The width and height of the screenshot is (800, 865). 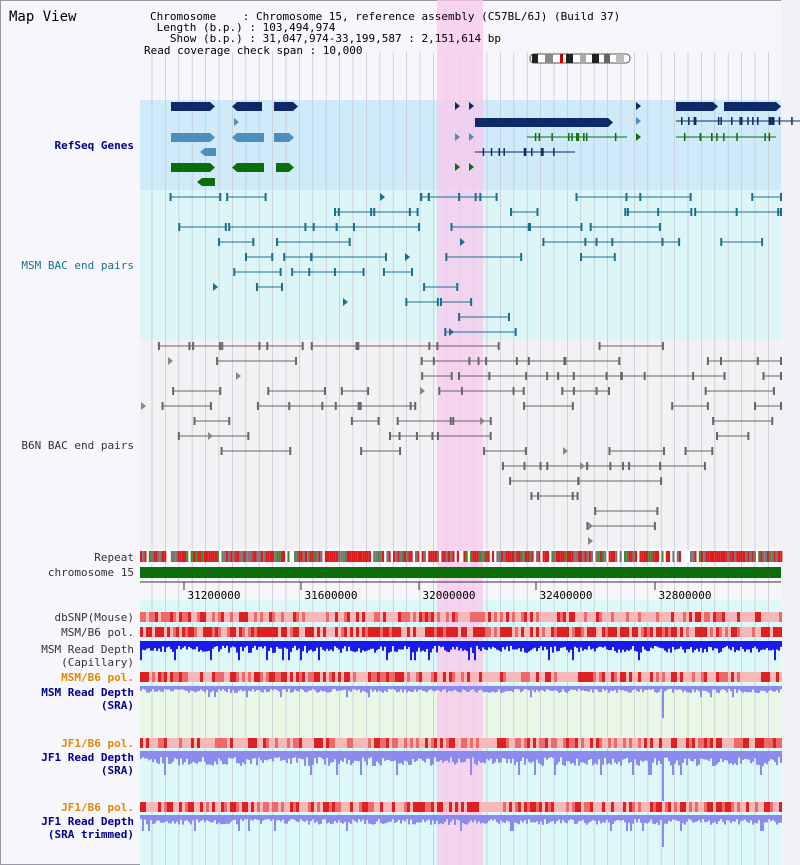 What do you see at coordinates (685, 595) in the screenshot?
I see `axis-tick-label: 32800000` at bounding box center [685, 595].